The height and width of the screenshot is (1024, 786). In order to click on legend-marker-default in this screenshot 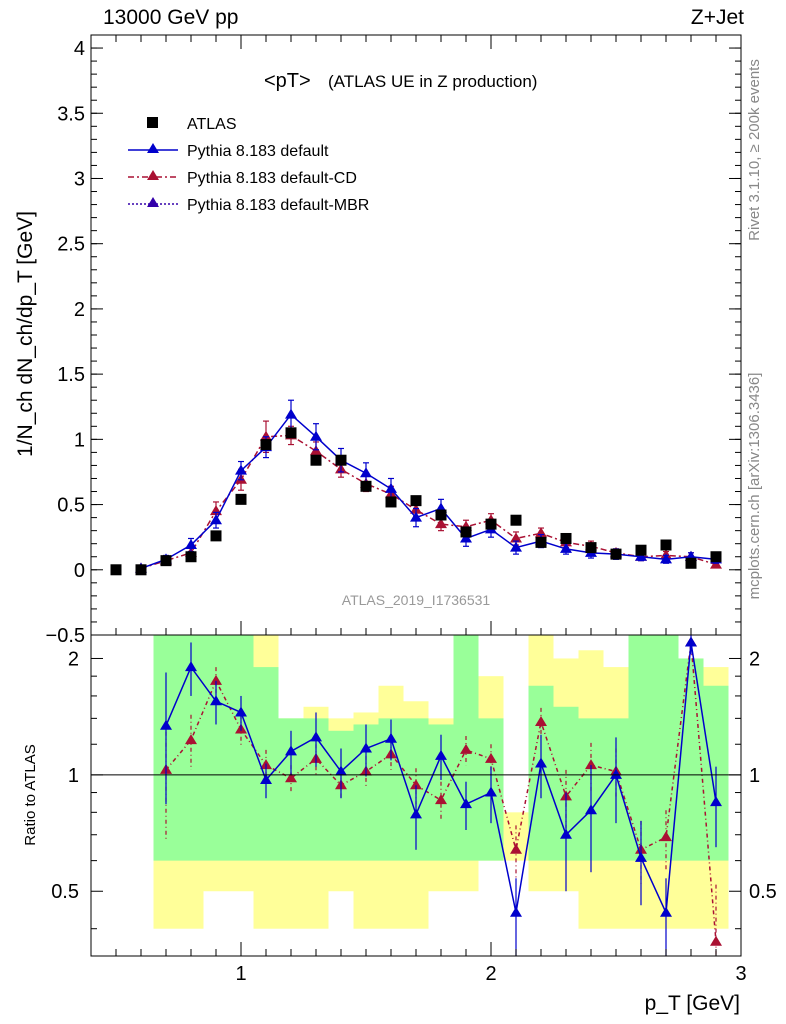, I will do `click(153, 148)`.